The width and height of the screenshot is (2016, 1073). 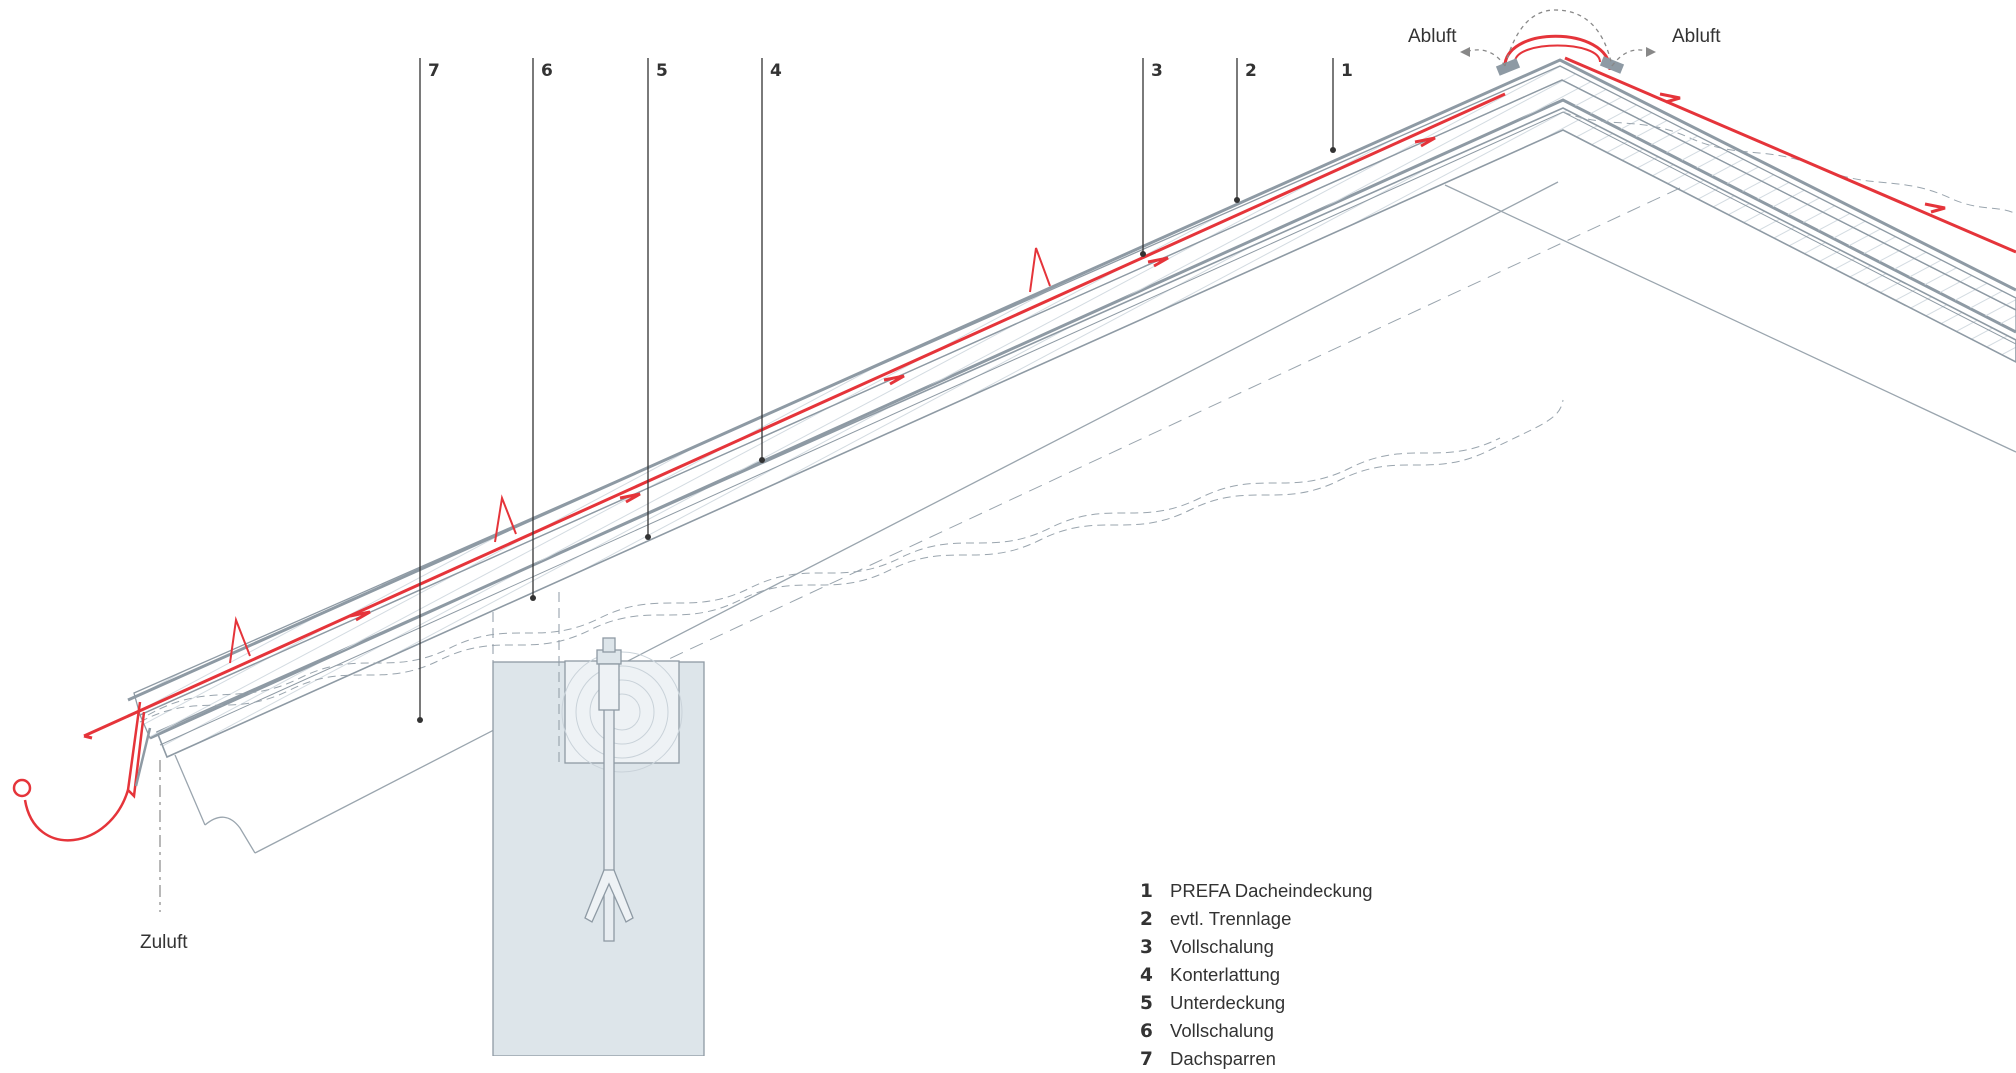 I want to click on eaves-gutter, so click(x=82, y=771).